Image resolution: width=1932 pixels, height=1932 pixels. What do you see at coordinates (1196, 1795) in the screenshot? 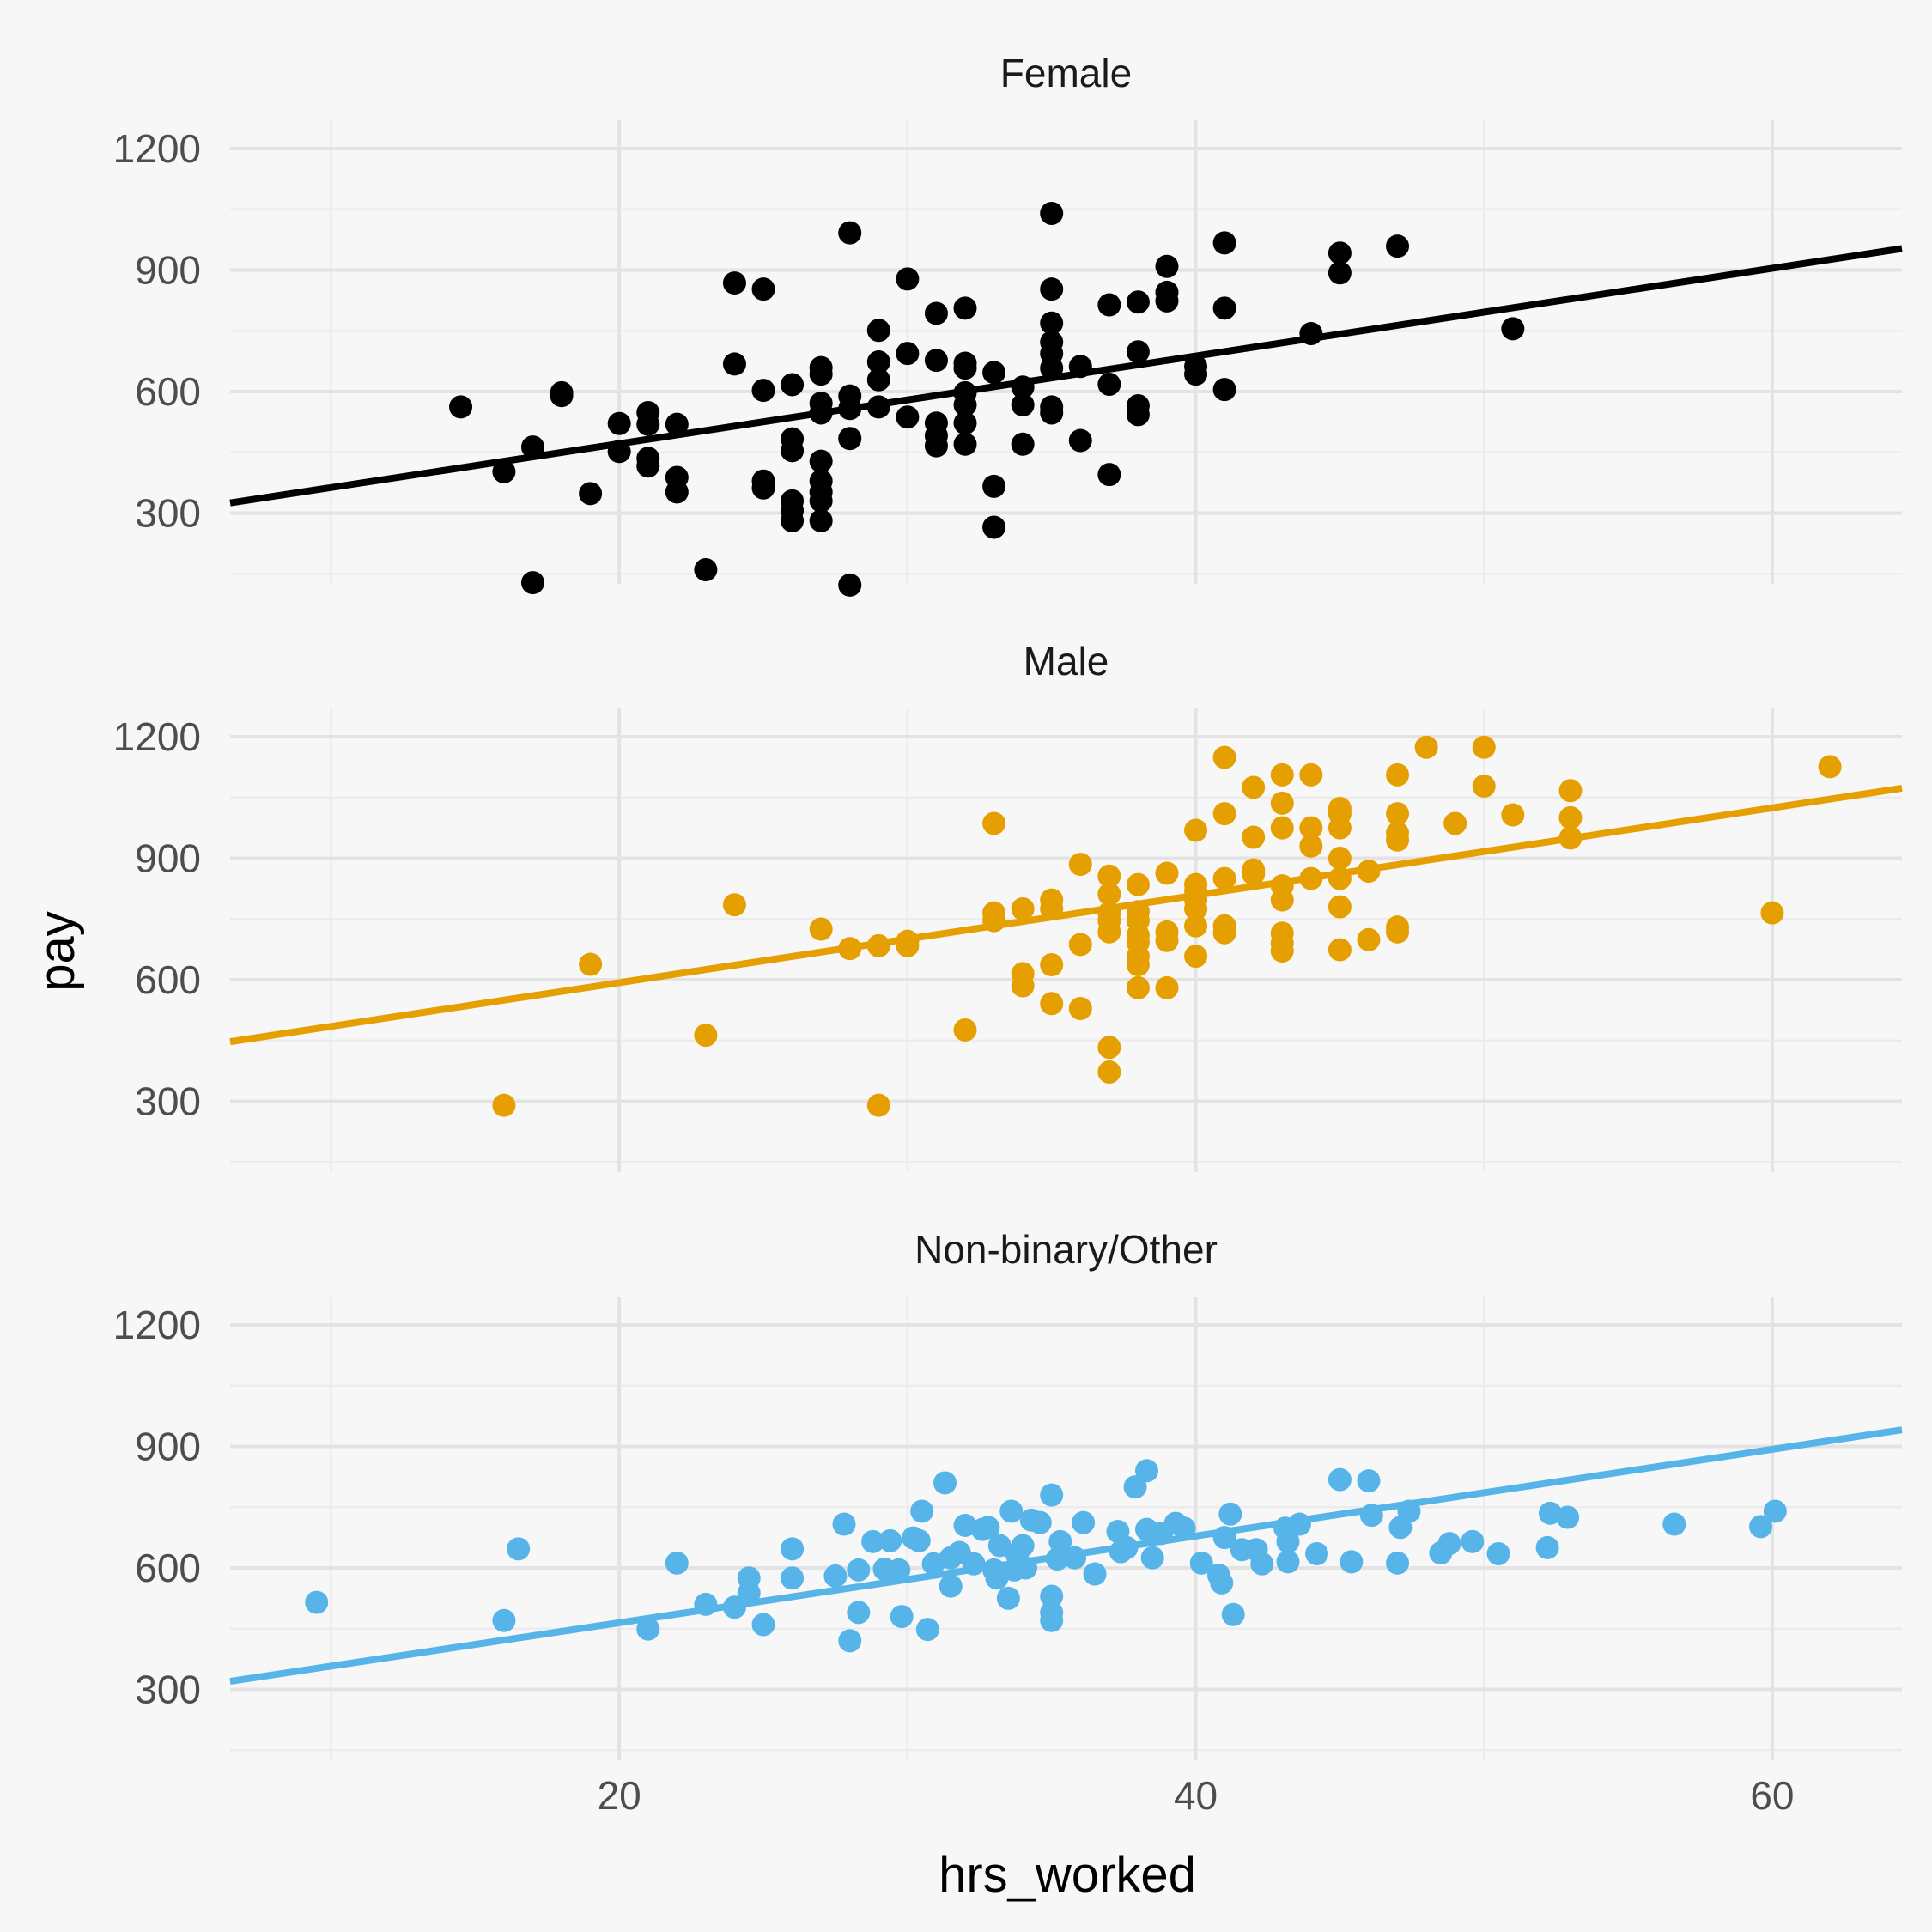
I see `x-tick-label: 40` at bounding box center [1196, 1795].